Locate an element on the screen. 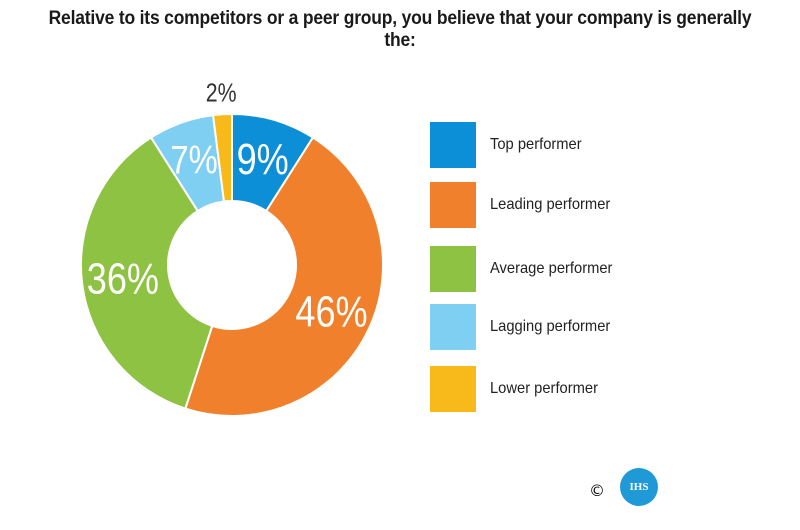  slice-lower-performer is located at coordinates (222, 157).